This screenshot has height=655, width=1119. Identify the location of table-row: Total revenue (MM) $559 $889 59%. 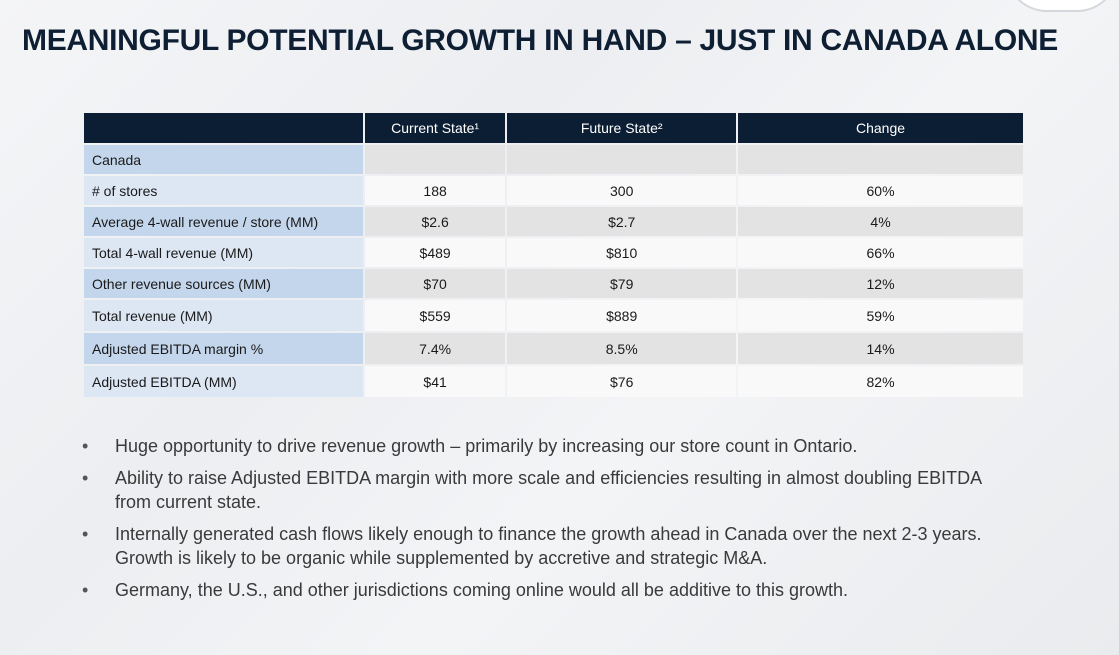
(553, 315).